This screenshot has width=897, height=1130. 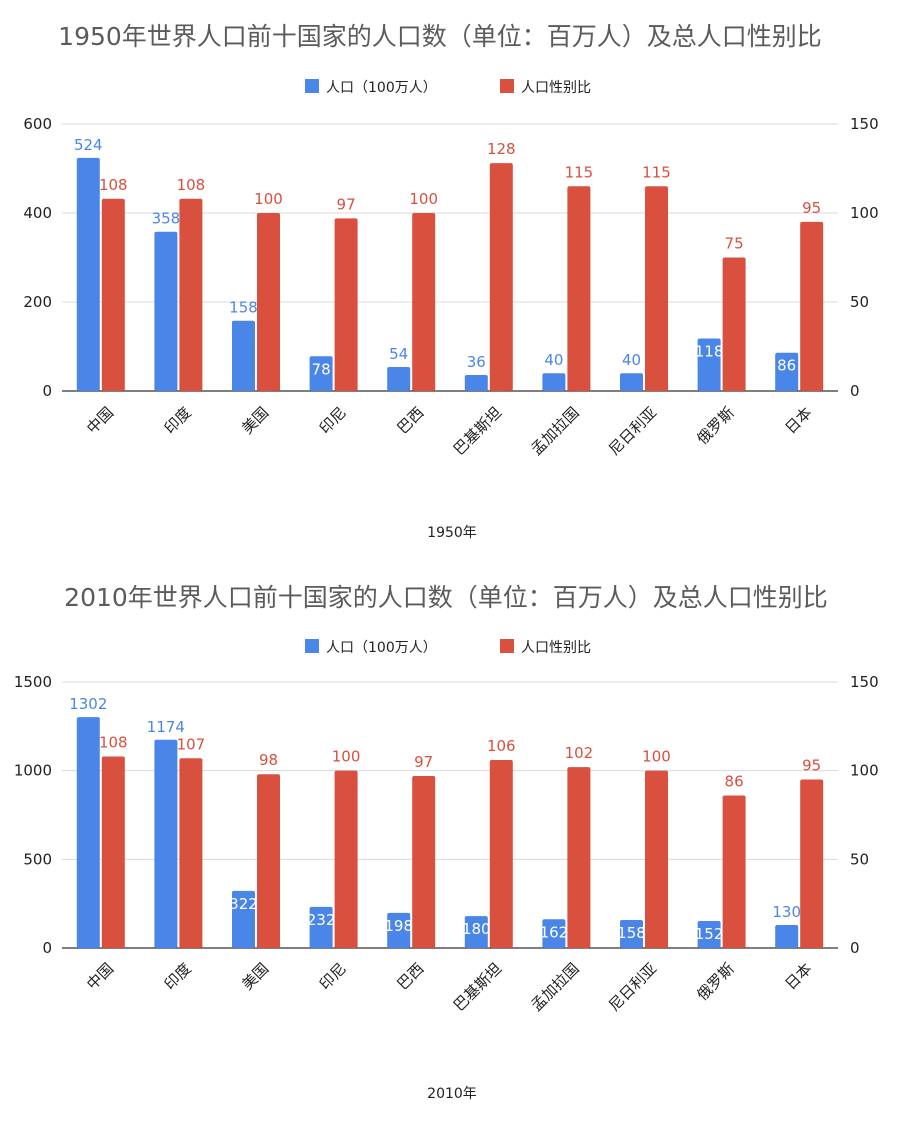 What do you see at coordinates (632, 431) in the screenshot?
I see `category-label: 尼日利亚` at bounding box center [632, 431].